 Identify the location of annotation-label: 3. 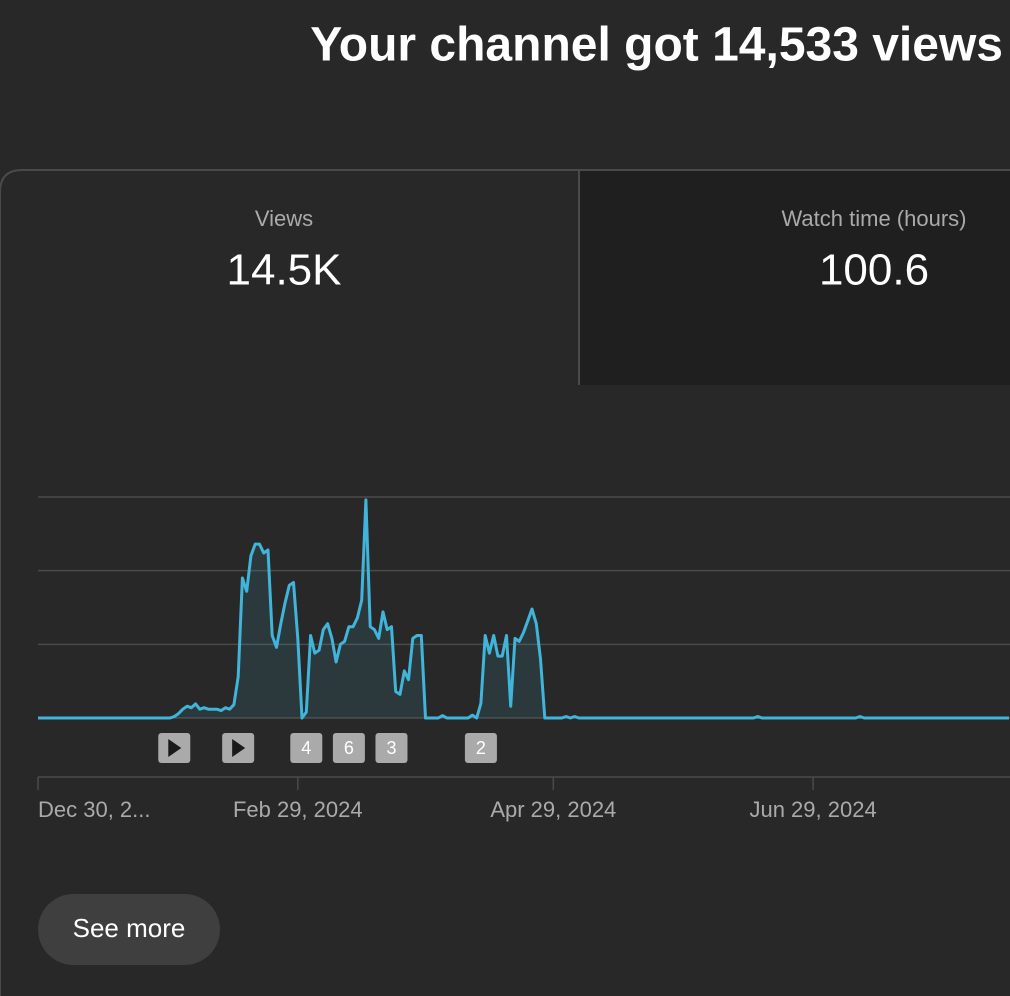
(391, 748).